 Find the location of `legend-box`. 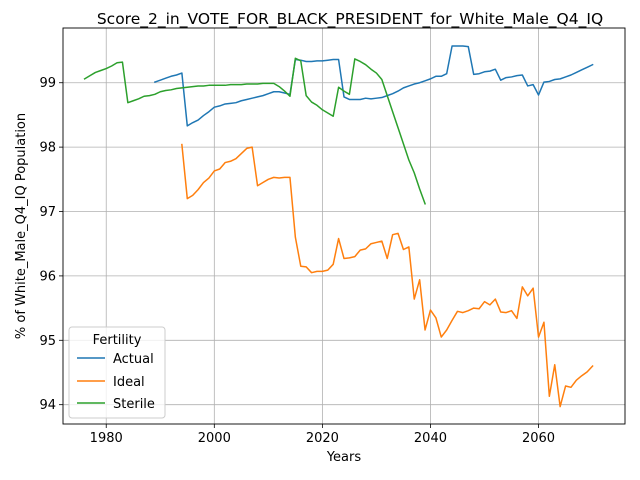

legend-box is located at coordinates (117, 372).